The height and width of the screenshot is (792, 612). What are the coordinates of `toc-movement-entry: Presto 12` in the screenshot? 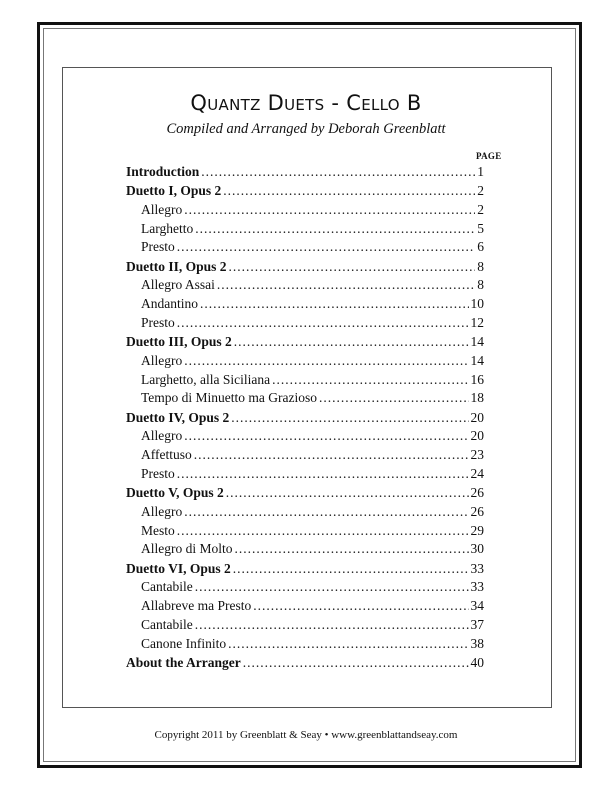 It's located at (305, 324).